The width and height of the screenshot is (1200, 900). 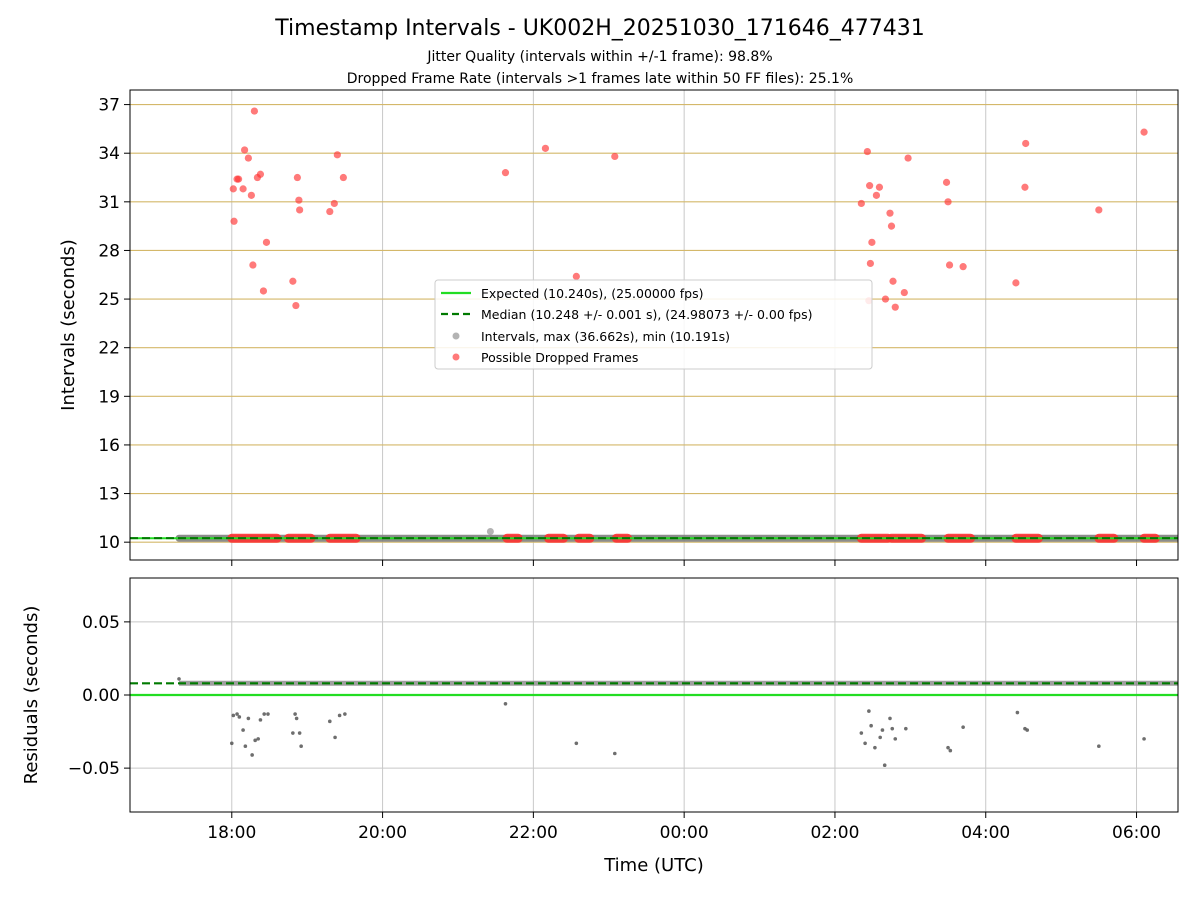 I want to click on legend-dropped-swatch, so click(x=456, y=357).